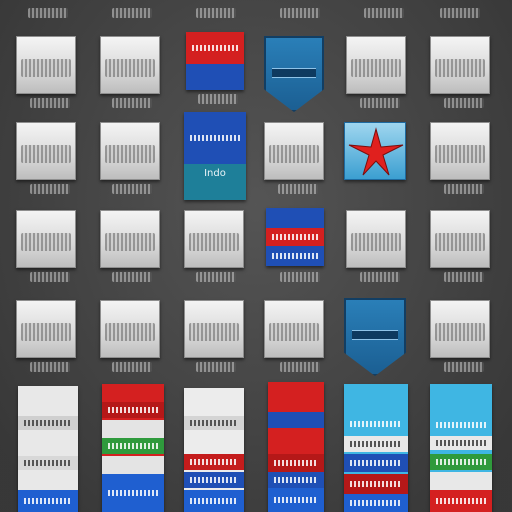 This screenshot has width=512, height=512. What do you see at coordinates (215, 173) in the screenshot?
I see `indo-label: Indo` at bounding box center [215, 173].